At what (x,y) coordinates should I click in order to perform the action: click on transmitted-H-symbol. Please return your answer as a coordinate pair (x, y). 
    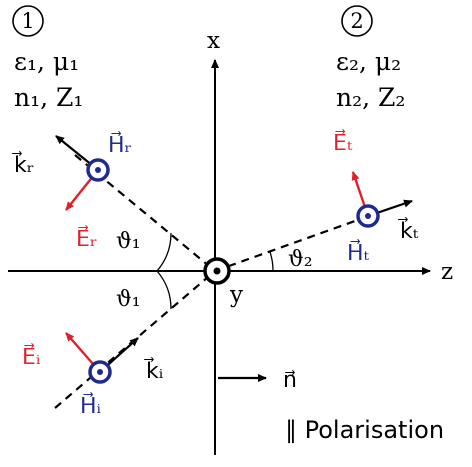
    Looking at the image, I should click on (368, 216).